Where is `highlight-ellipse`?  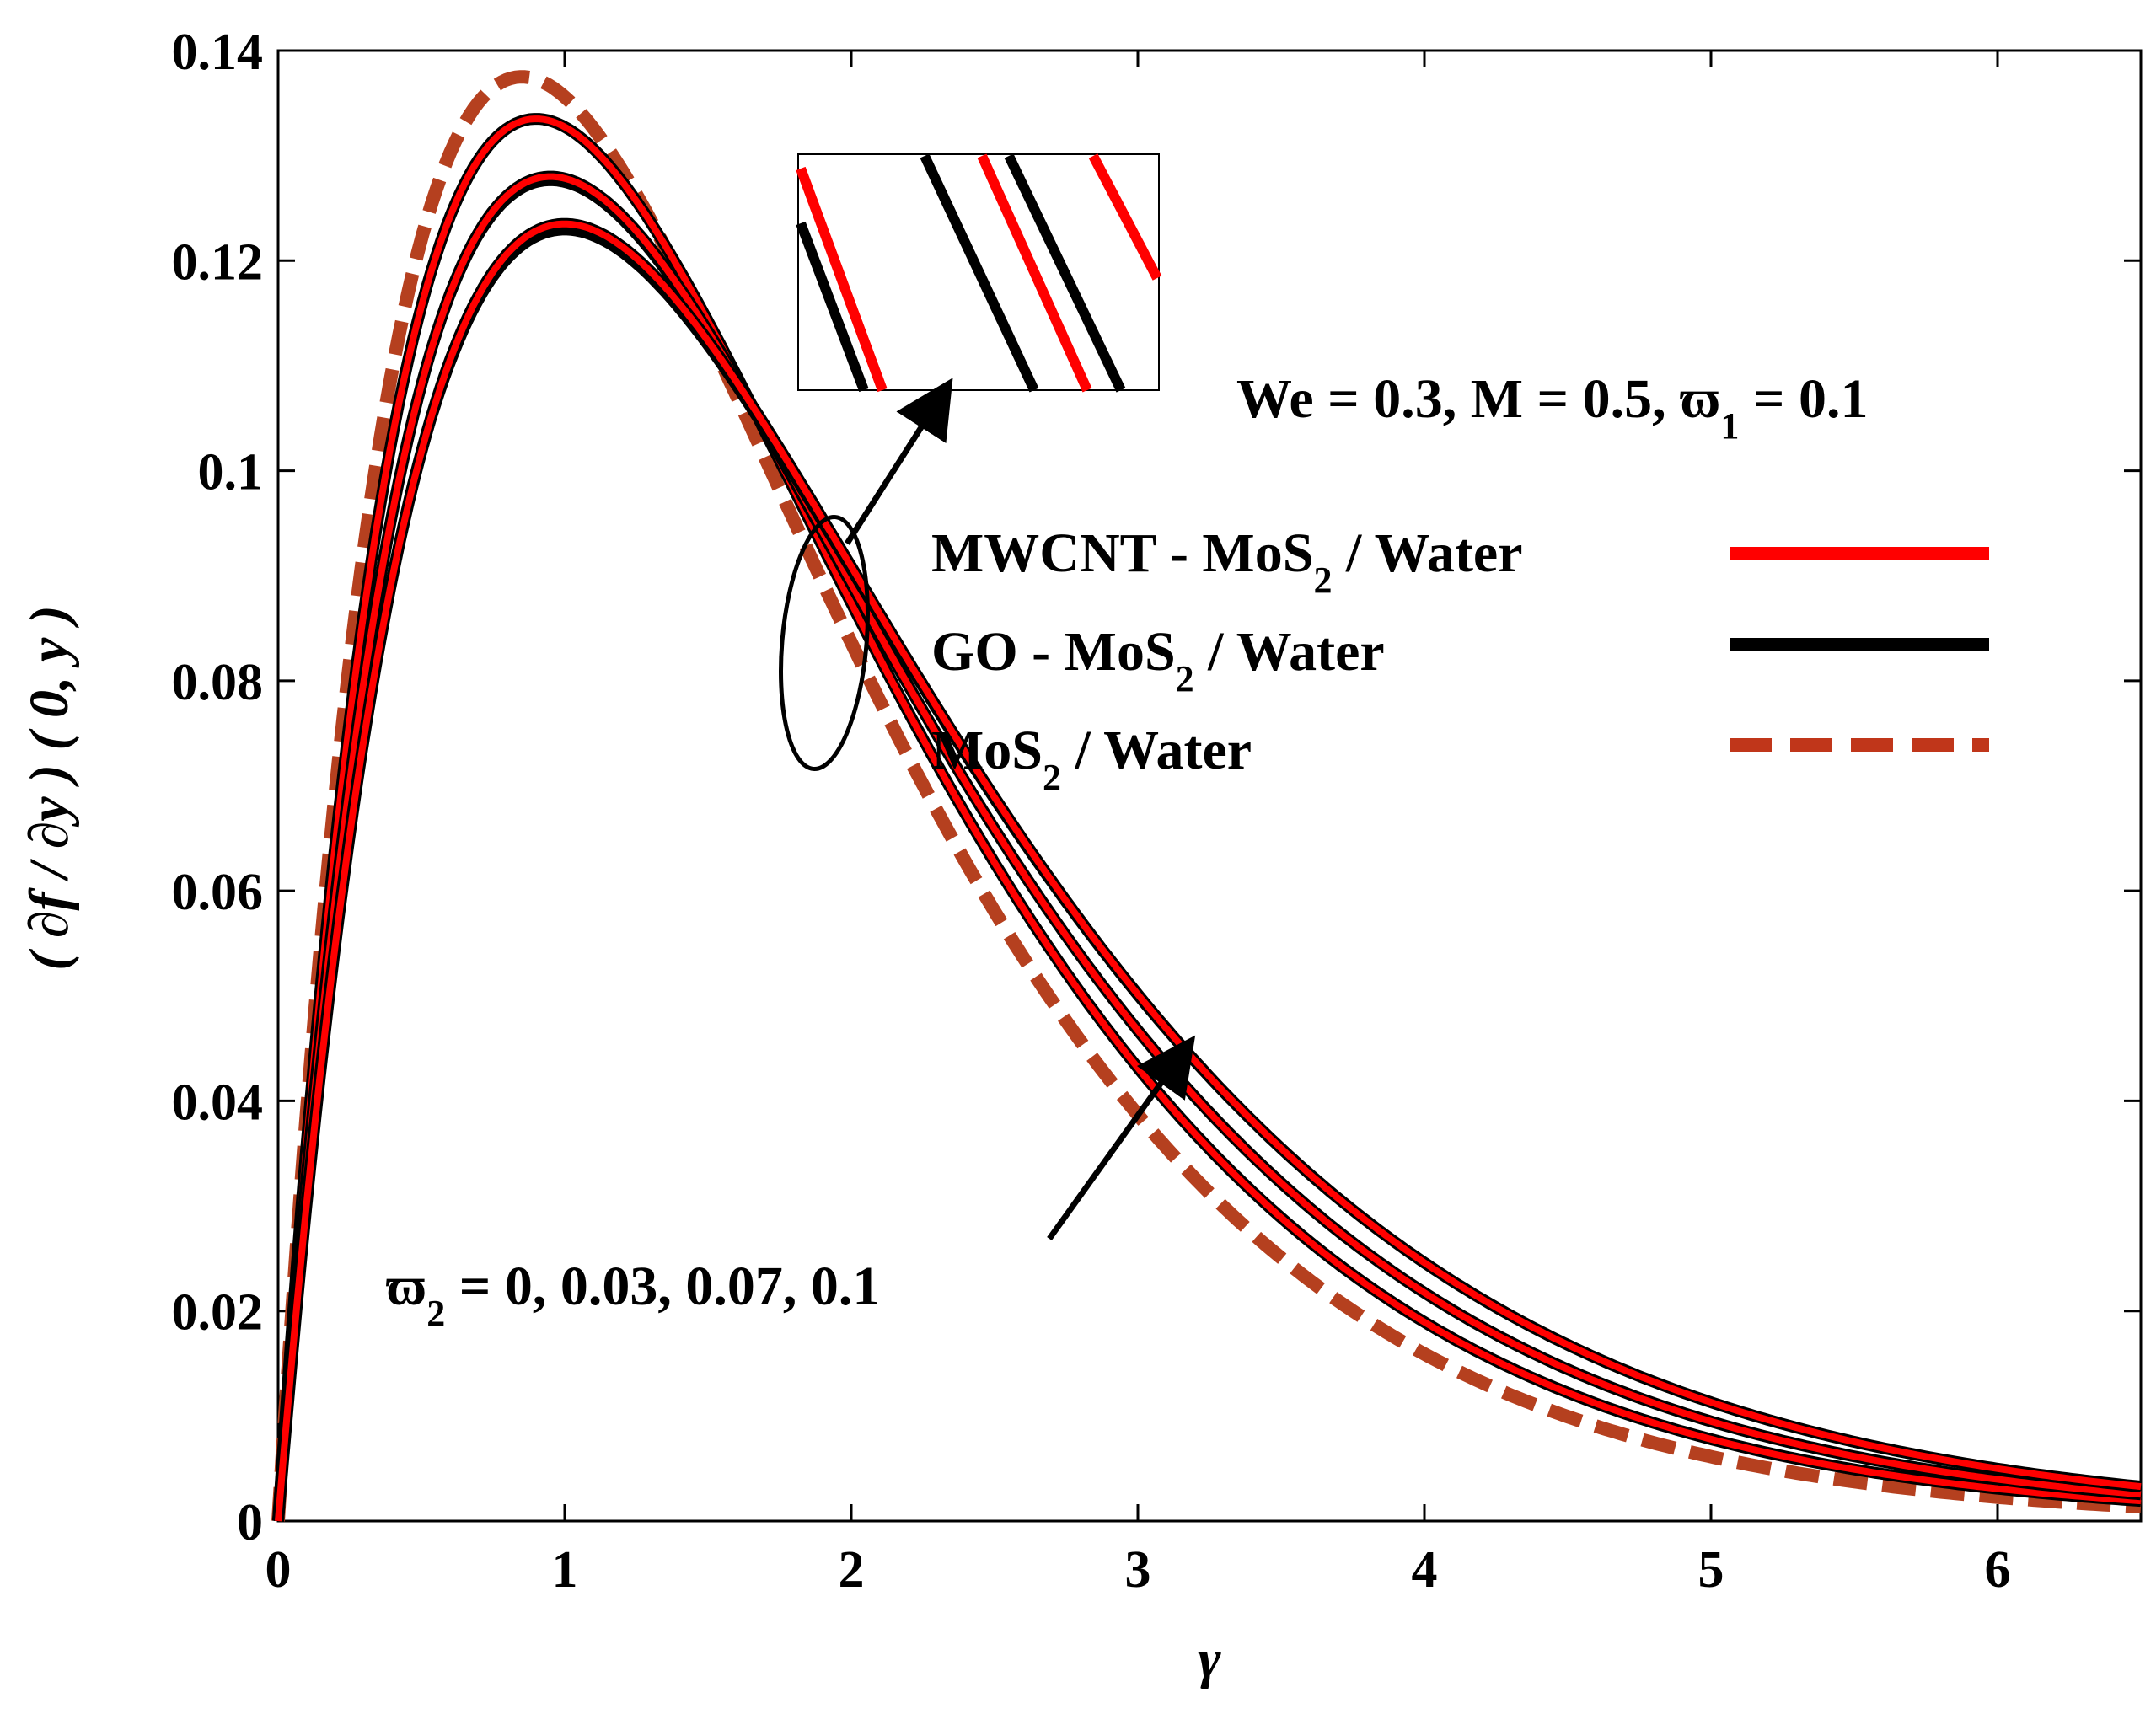
highlight-ellipse is located at coordinates (824, 643).